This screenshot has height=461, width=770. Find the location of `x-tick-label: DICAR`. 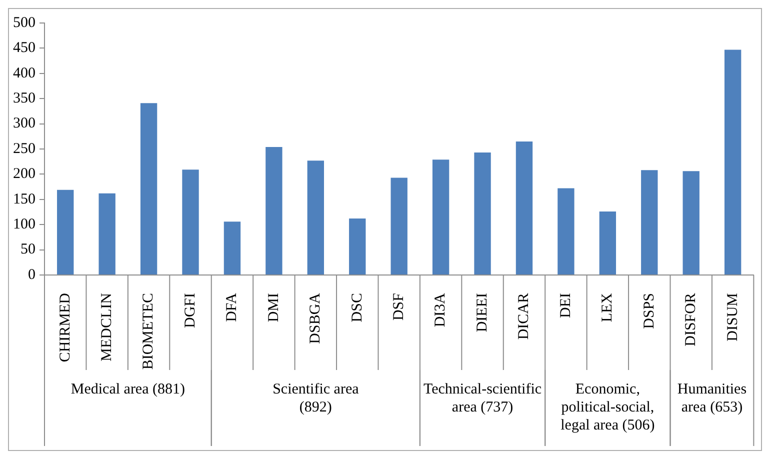

x-tick-label: DICAR is located at coordinates (524, 316).